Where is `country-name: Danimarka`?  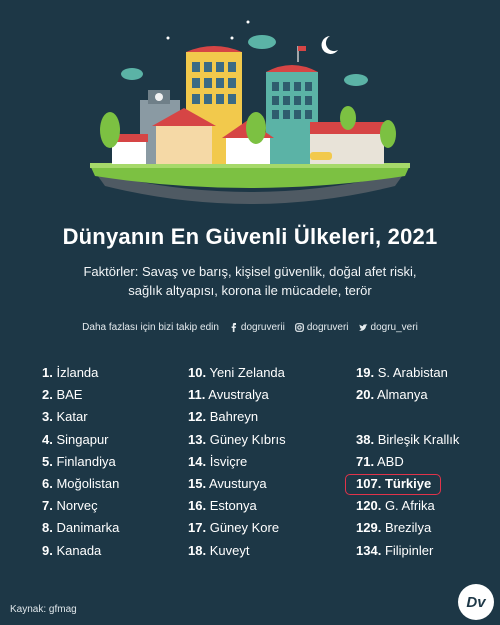 country-name: Danimarka is located at coordinates (88, 528).